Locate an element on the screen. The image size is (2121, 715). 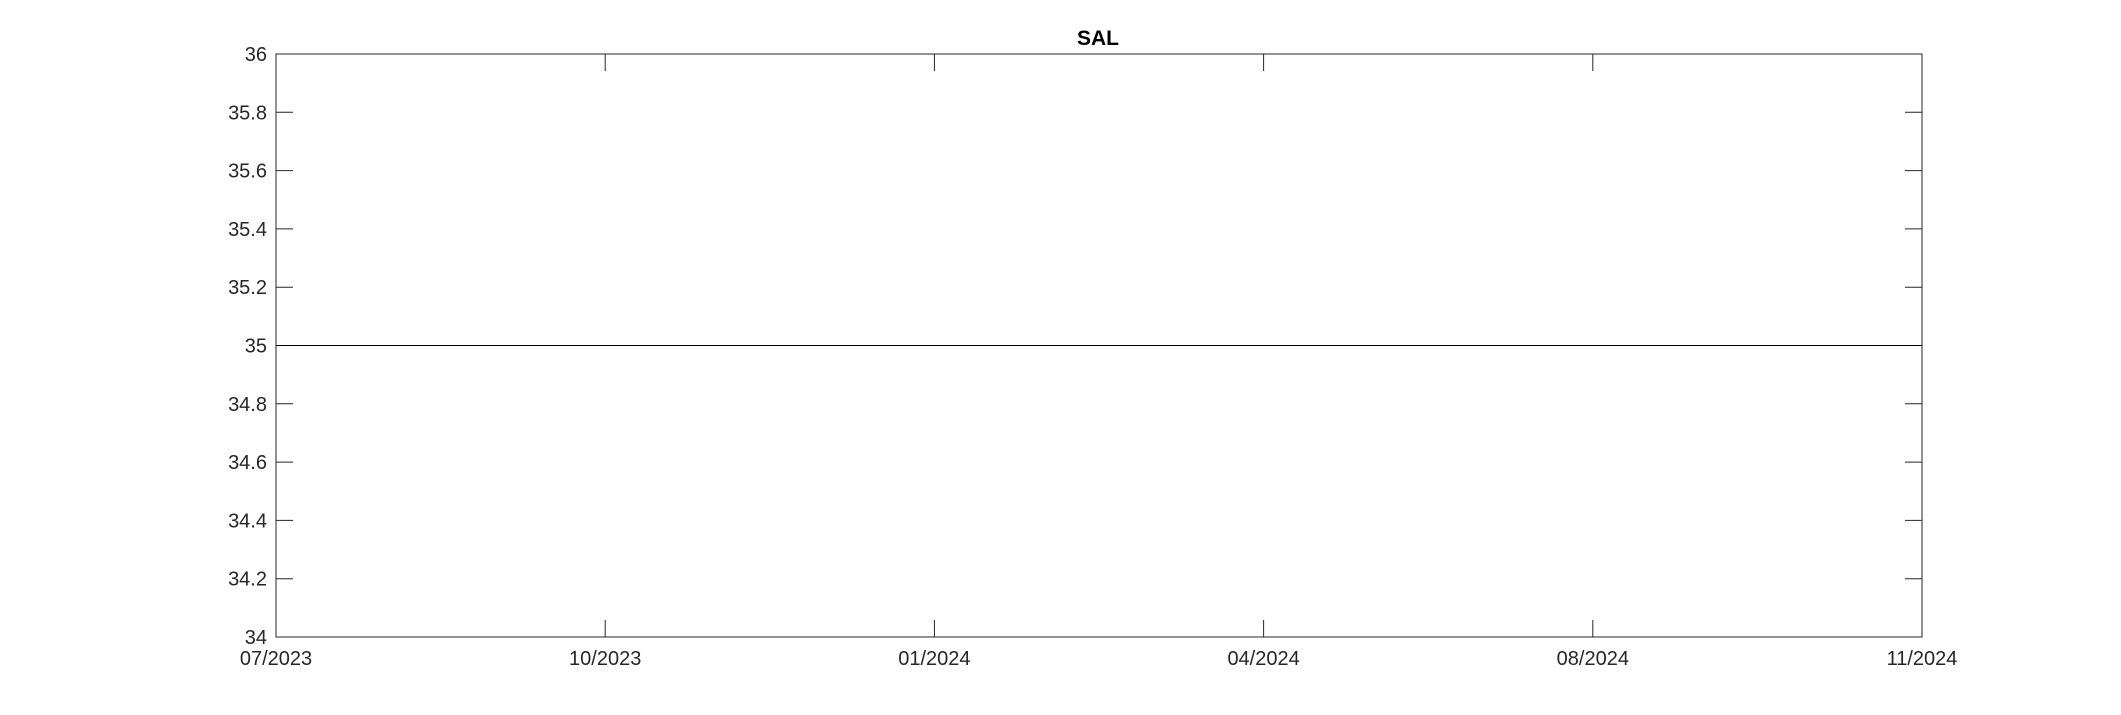
y-tick-label: 34.4 is located at coordinates (247, 521).